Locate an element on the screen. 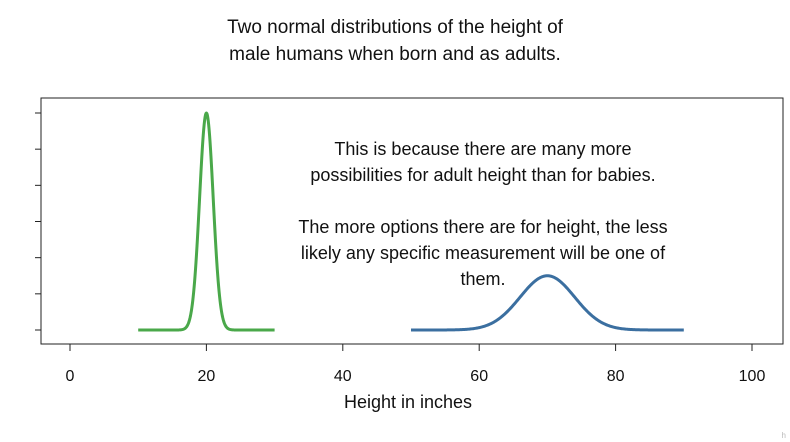  x-axis-label: Height in inches is located at coordinates (408, 402).